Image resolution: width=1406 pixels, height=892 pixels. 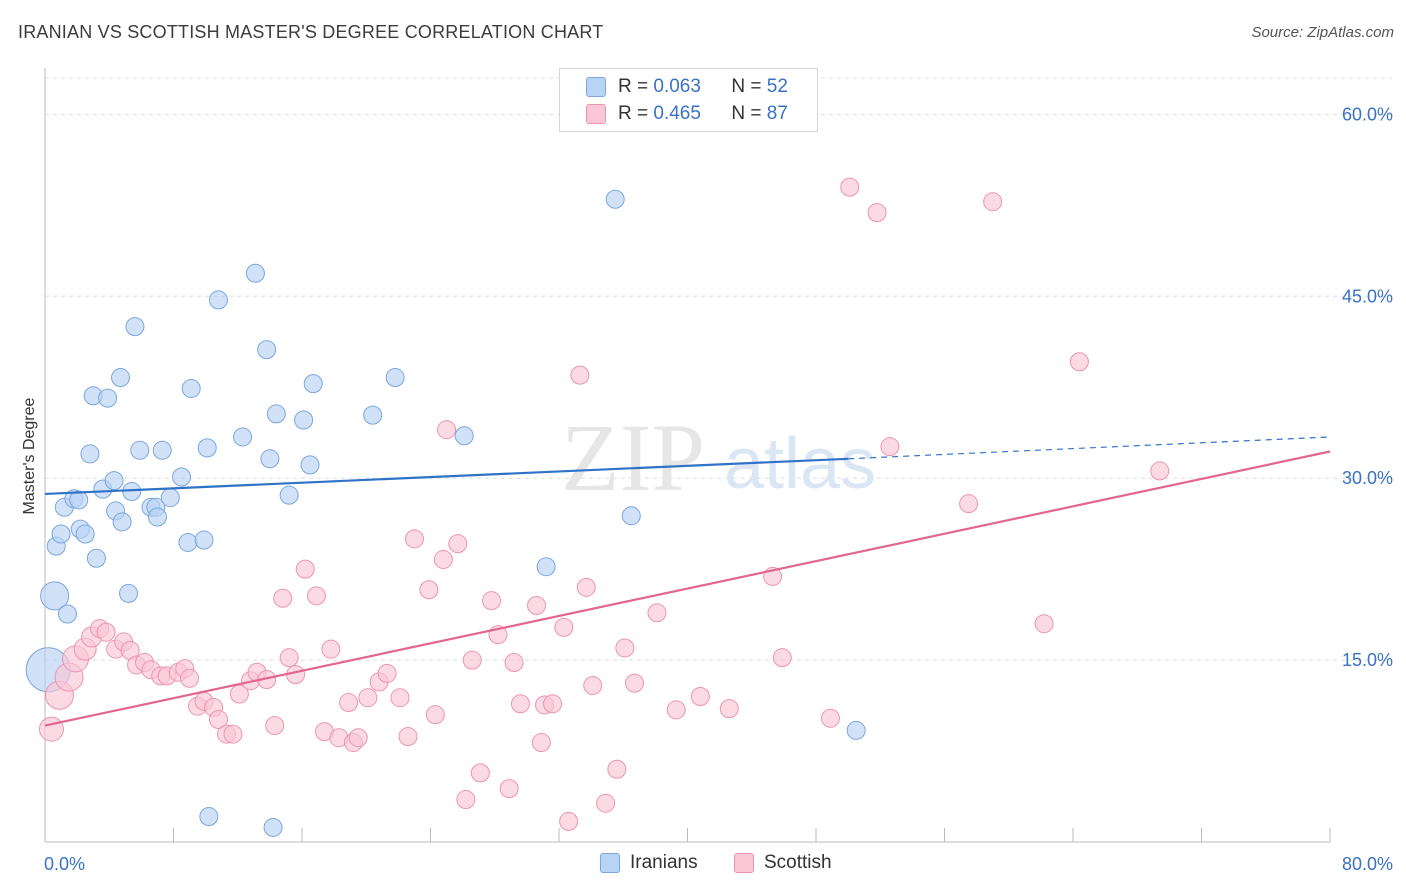 I want to click on legend-swatch-iranians, so click(x=596, y=87).